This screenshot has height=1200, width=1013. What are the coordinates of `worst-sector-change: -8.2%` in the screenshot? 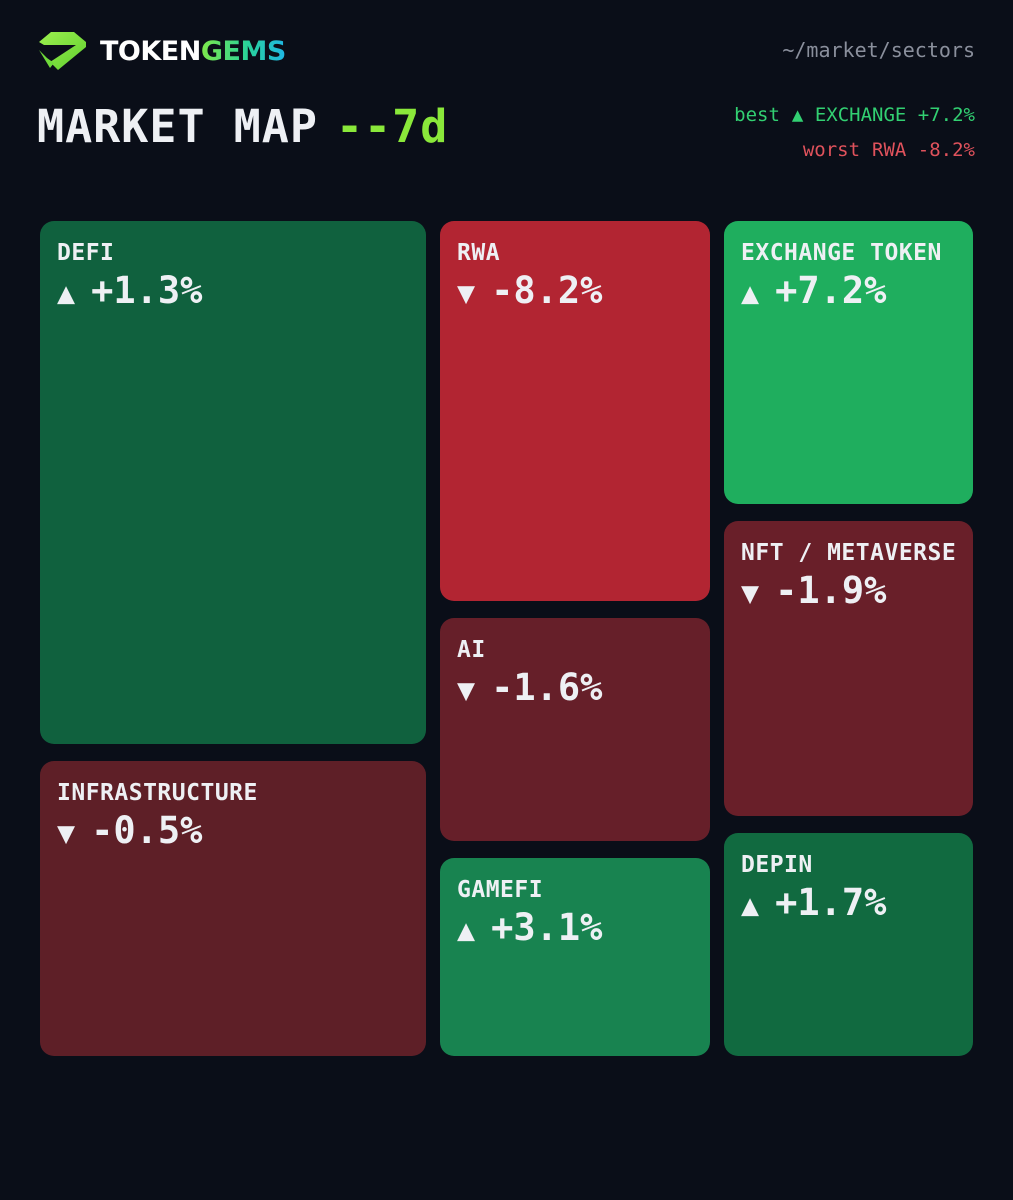 It's located at (946, 150).